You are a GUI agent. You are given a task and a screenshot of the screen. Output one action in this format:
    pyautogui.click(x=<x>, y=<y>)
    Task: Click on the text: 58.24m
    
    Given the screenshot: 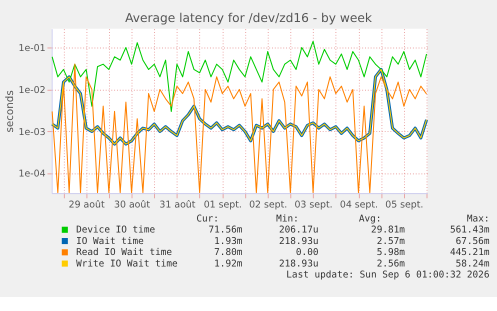 What is the action you would take?
    pyautogui.click(x=473, y=264)
    